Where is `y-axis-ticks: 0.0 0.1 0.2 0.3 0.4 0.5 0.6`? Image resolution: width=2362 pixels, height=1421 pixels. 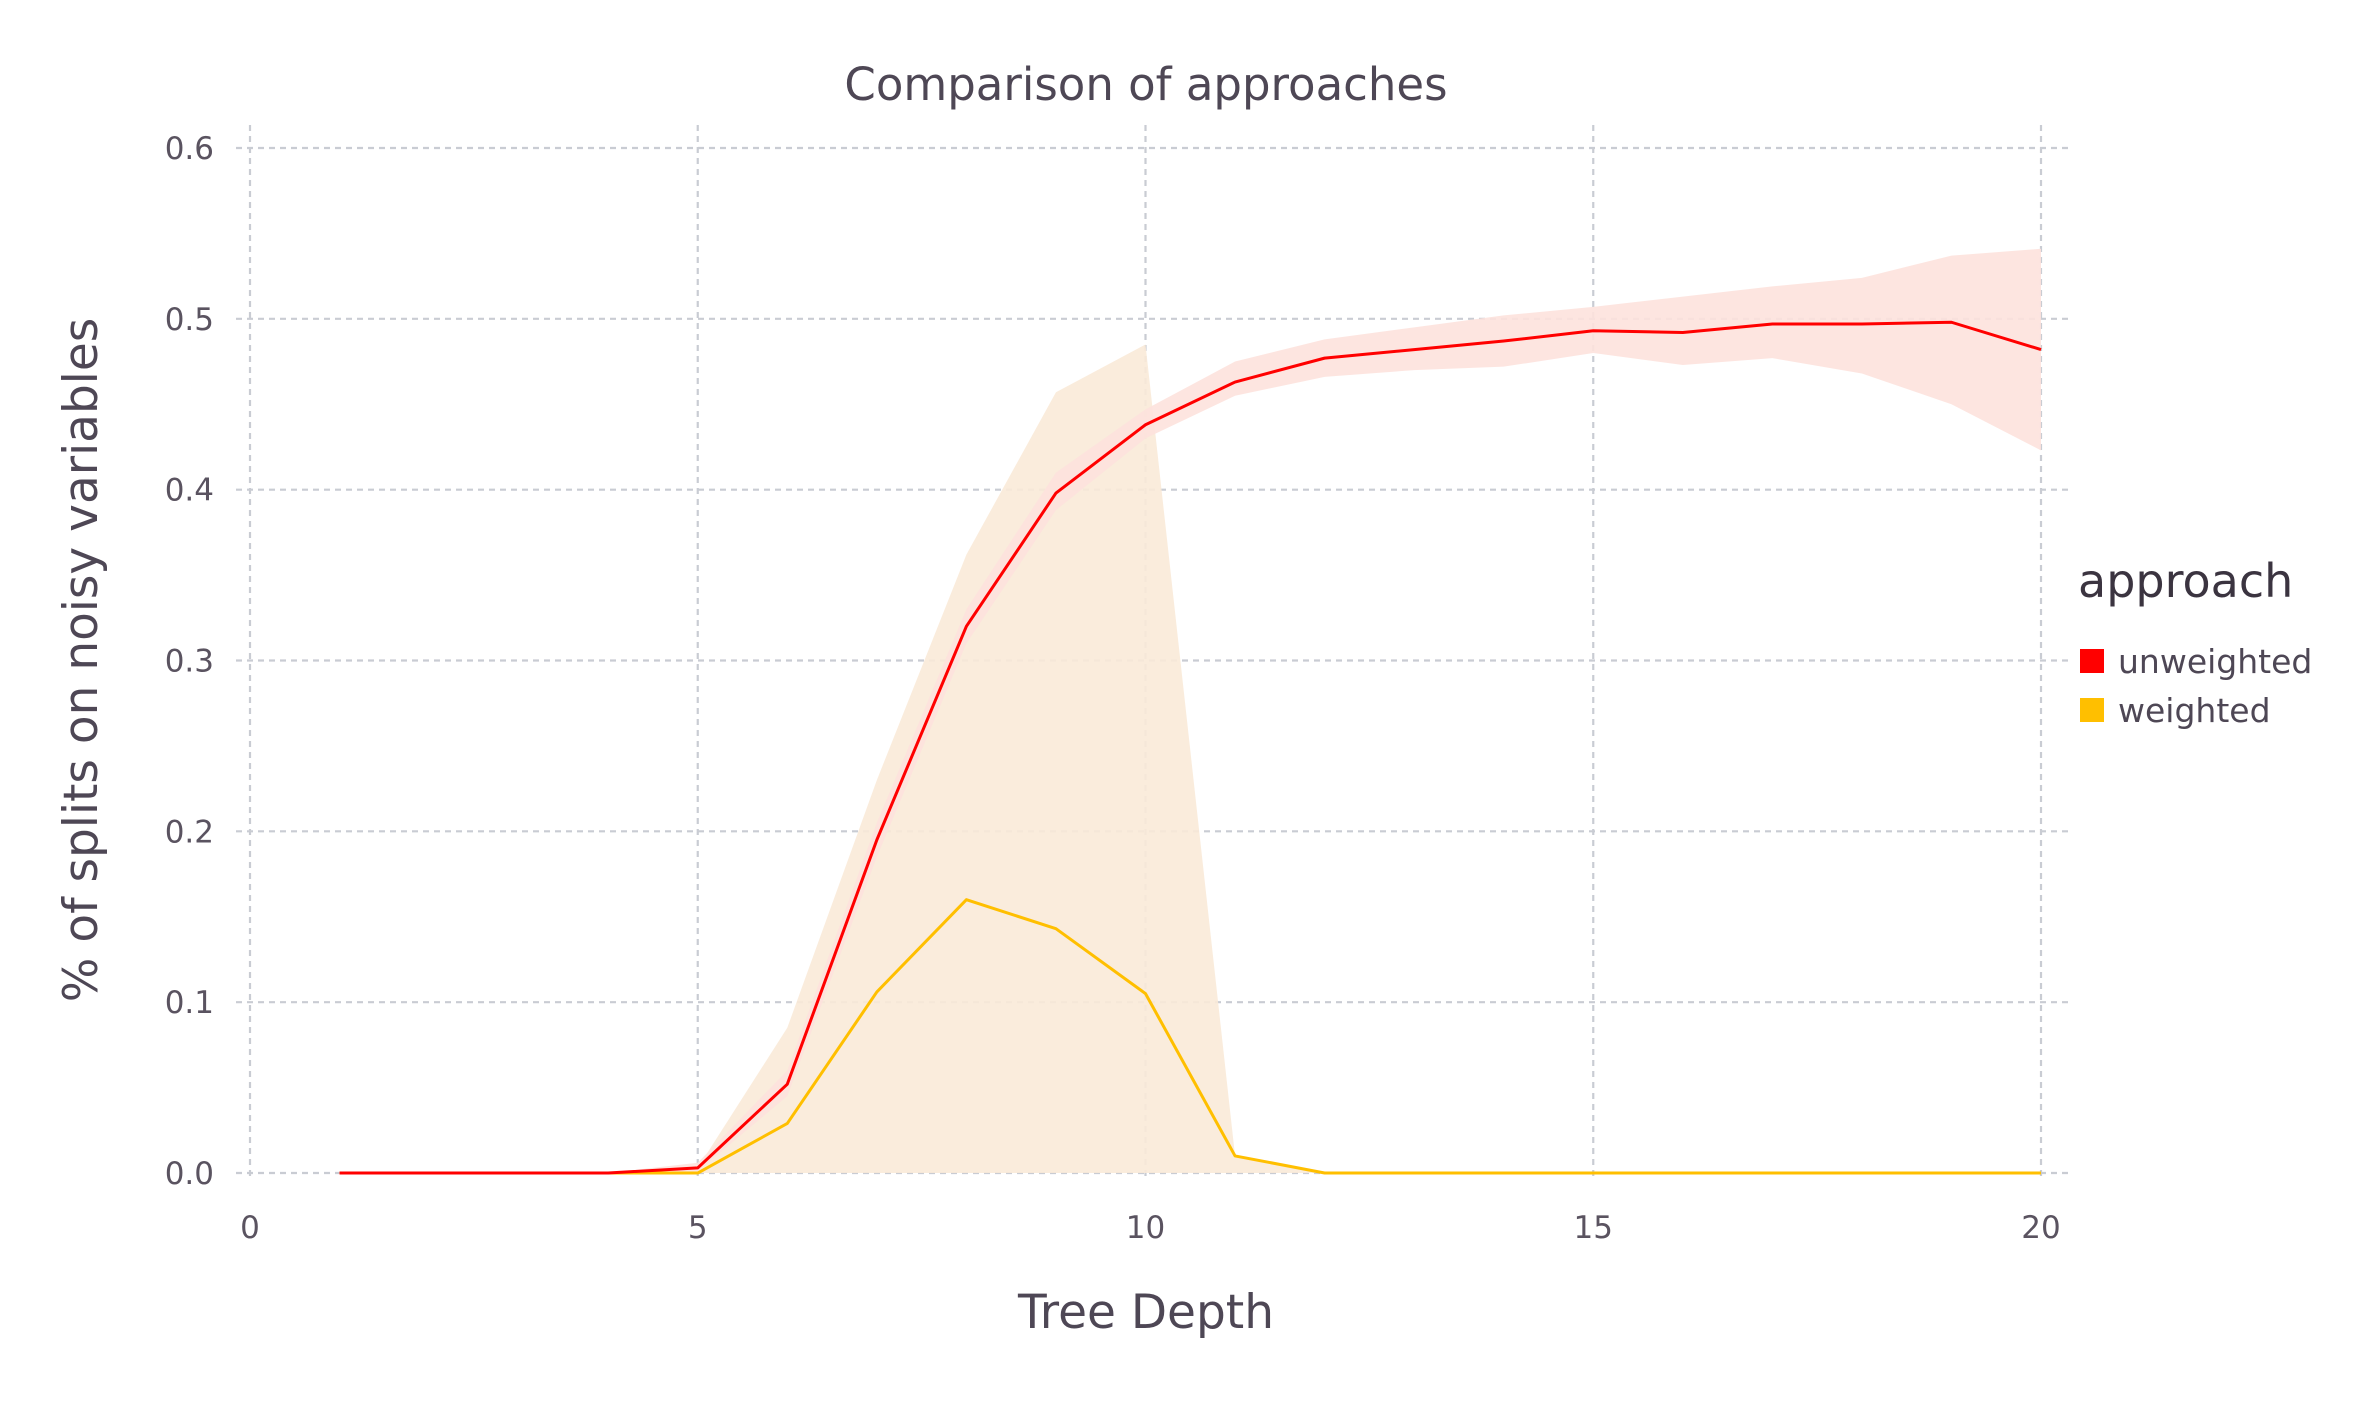 y-axis-ticks: 0.0 0.1 0.2 0.3 0.4 0.5 0.6 is located at coordinates (189, 661).